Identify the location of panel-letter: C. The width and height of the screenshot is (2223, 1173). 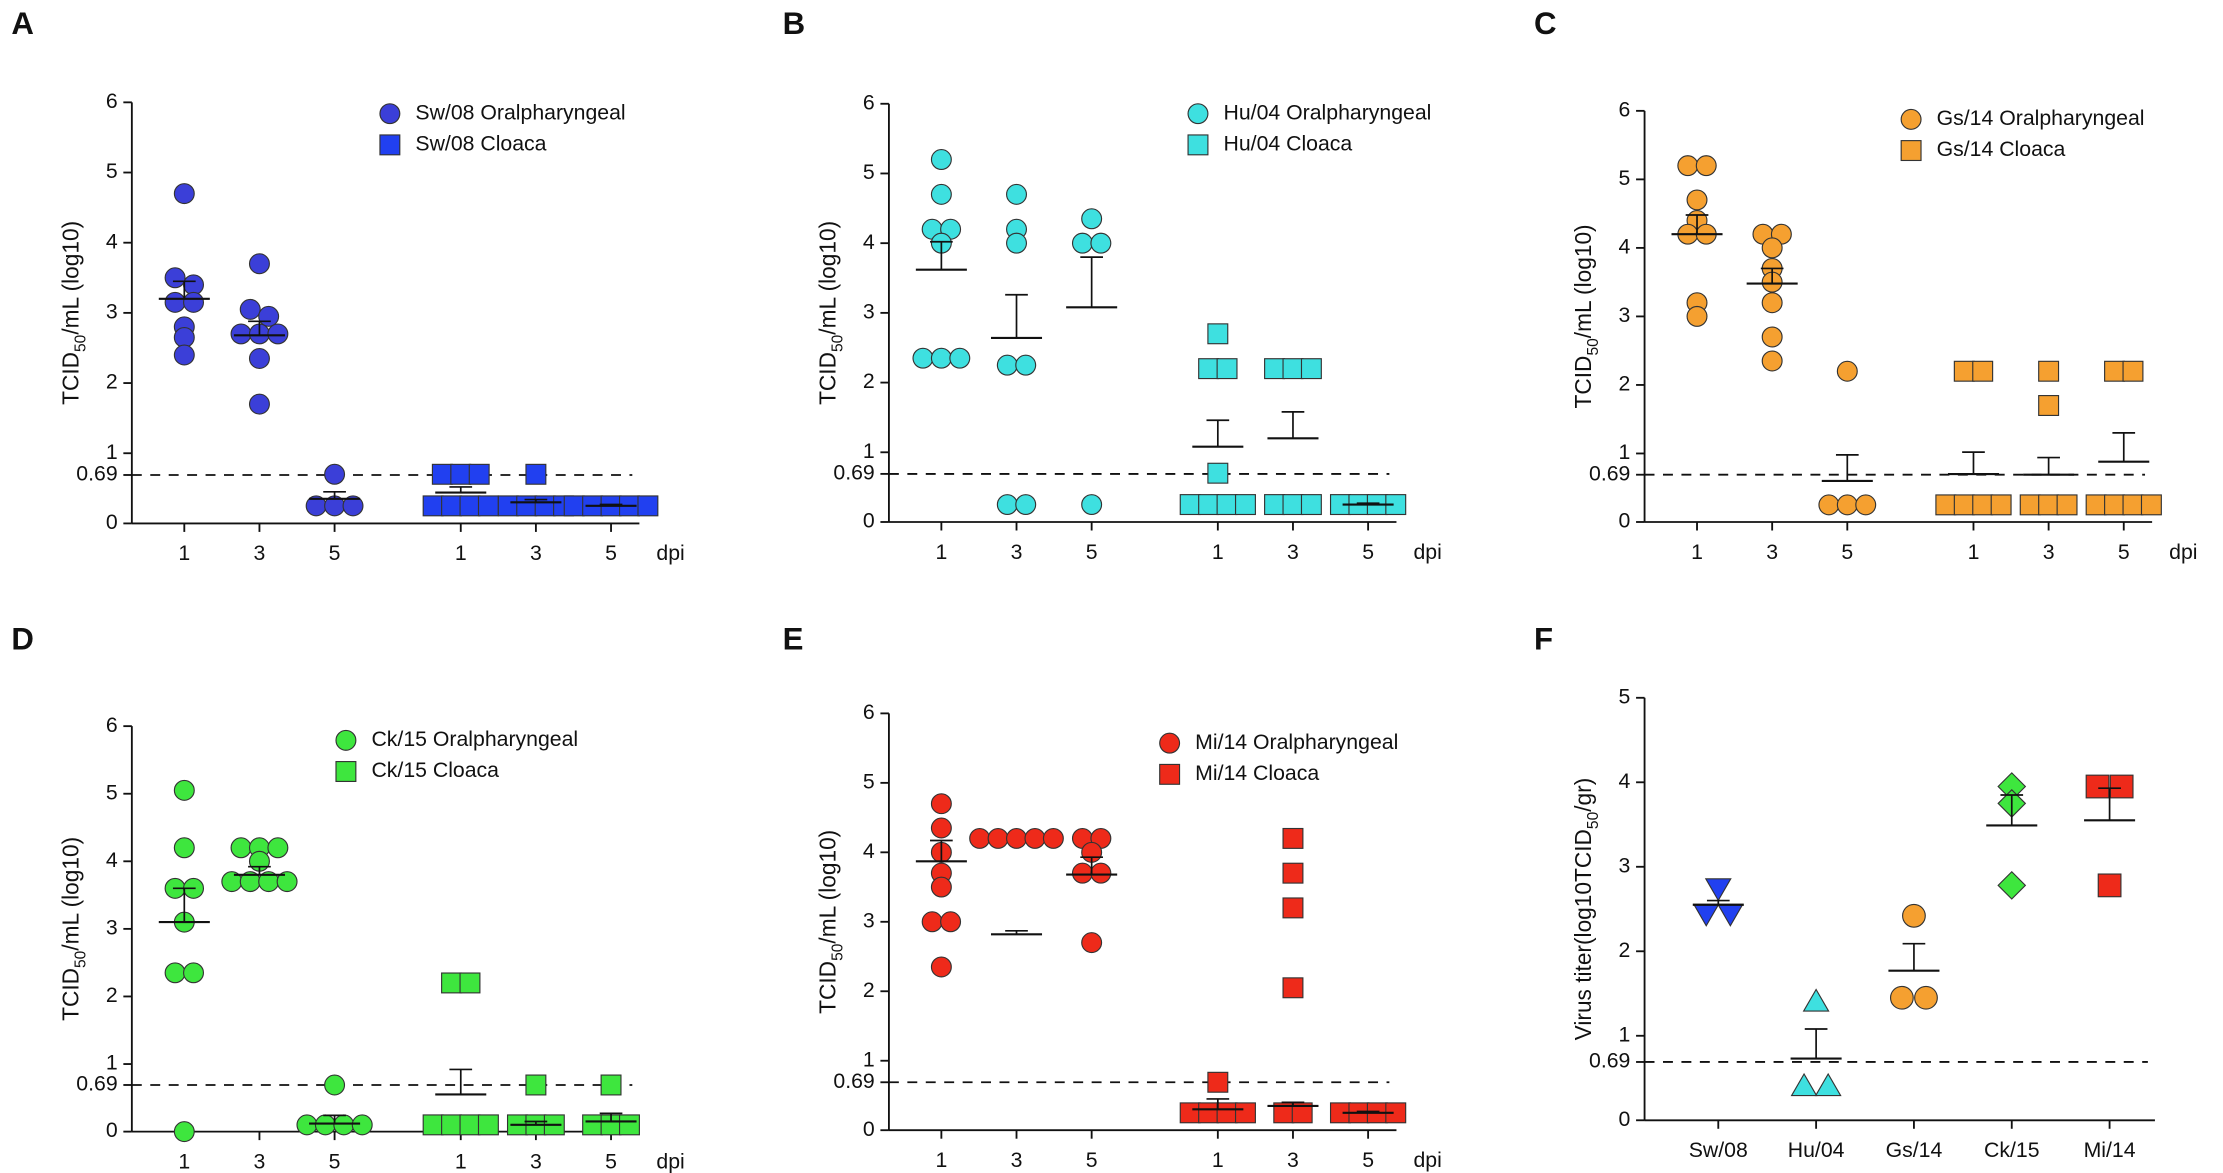
(1545, 23).